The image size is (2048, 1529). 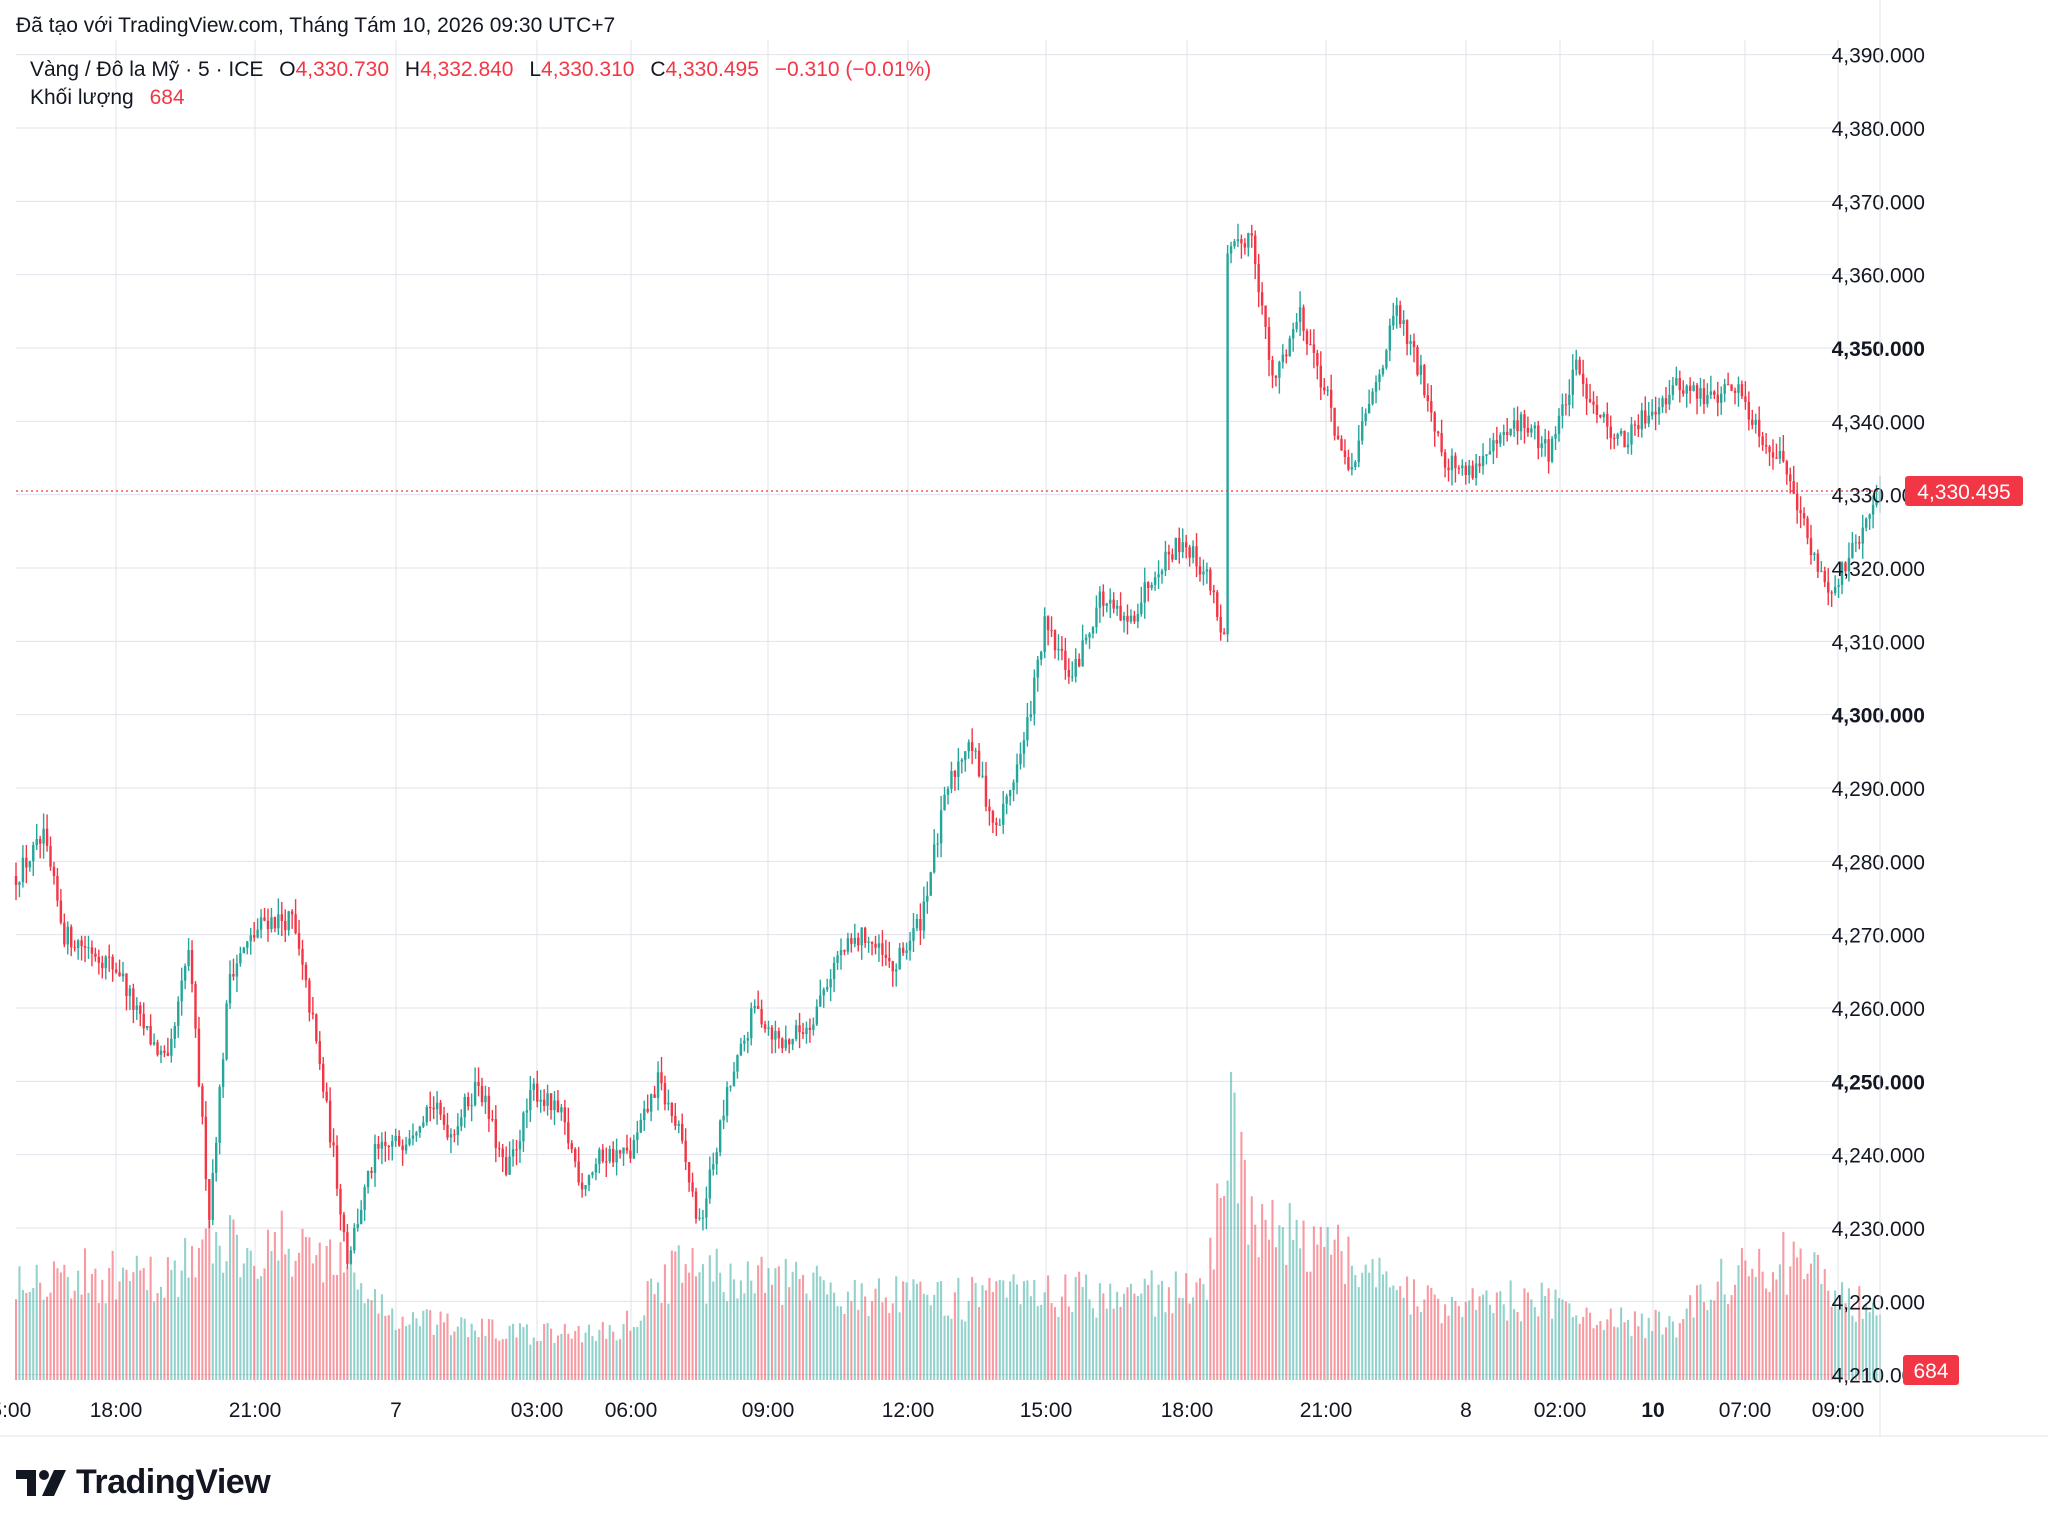 I want to click on price-tick-label: 4,260.000, so click(x=1878, y=1009).